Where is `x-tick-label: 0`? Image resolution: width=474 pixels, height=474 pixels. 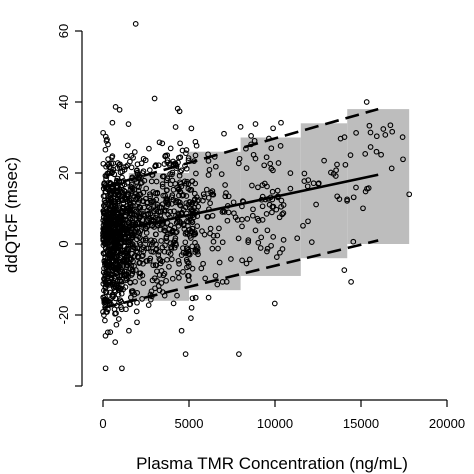 x-tick-label: 0 is located at coordinates (102, 423).